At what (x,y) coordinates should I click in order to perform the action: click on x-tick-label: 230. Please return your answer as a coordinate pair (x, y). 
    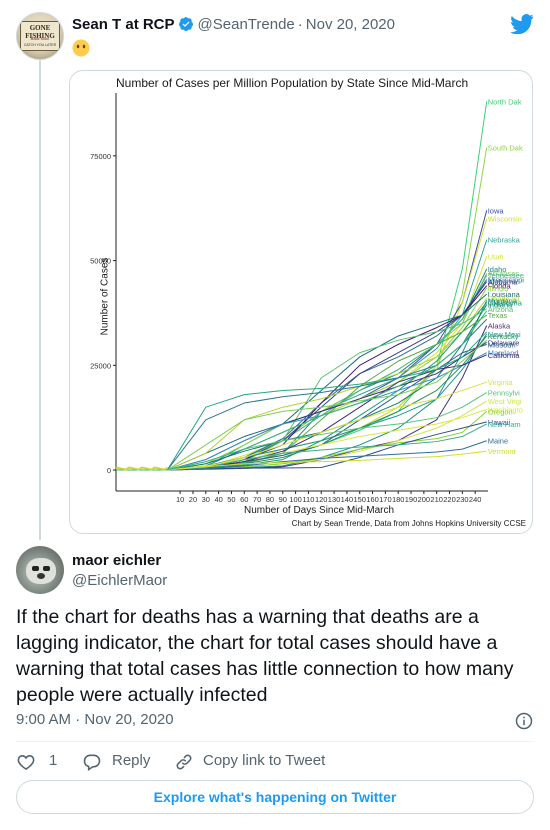
    Looking at the image, I should click on (462, 499).